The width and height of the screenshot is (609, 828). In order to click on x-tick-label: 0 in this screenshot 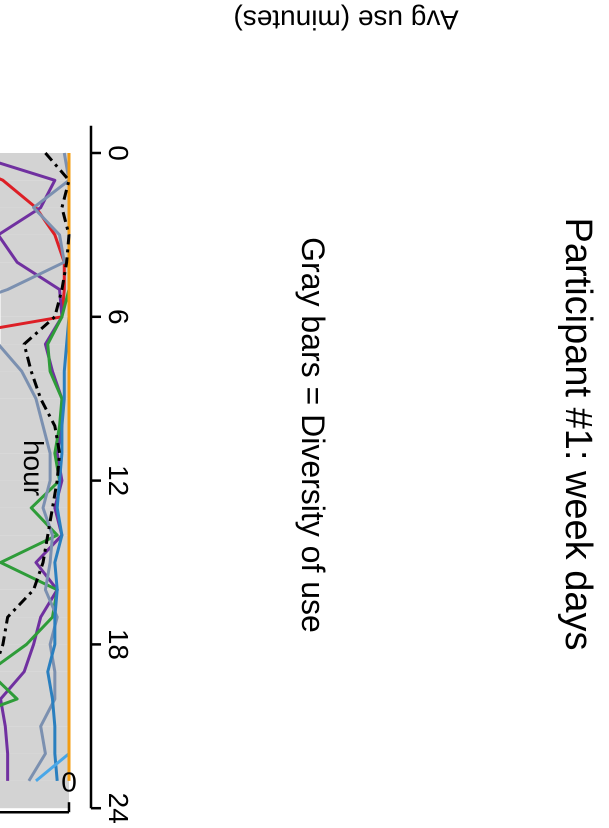, I will do `click(118, 153)`.